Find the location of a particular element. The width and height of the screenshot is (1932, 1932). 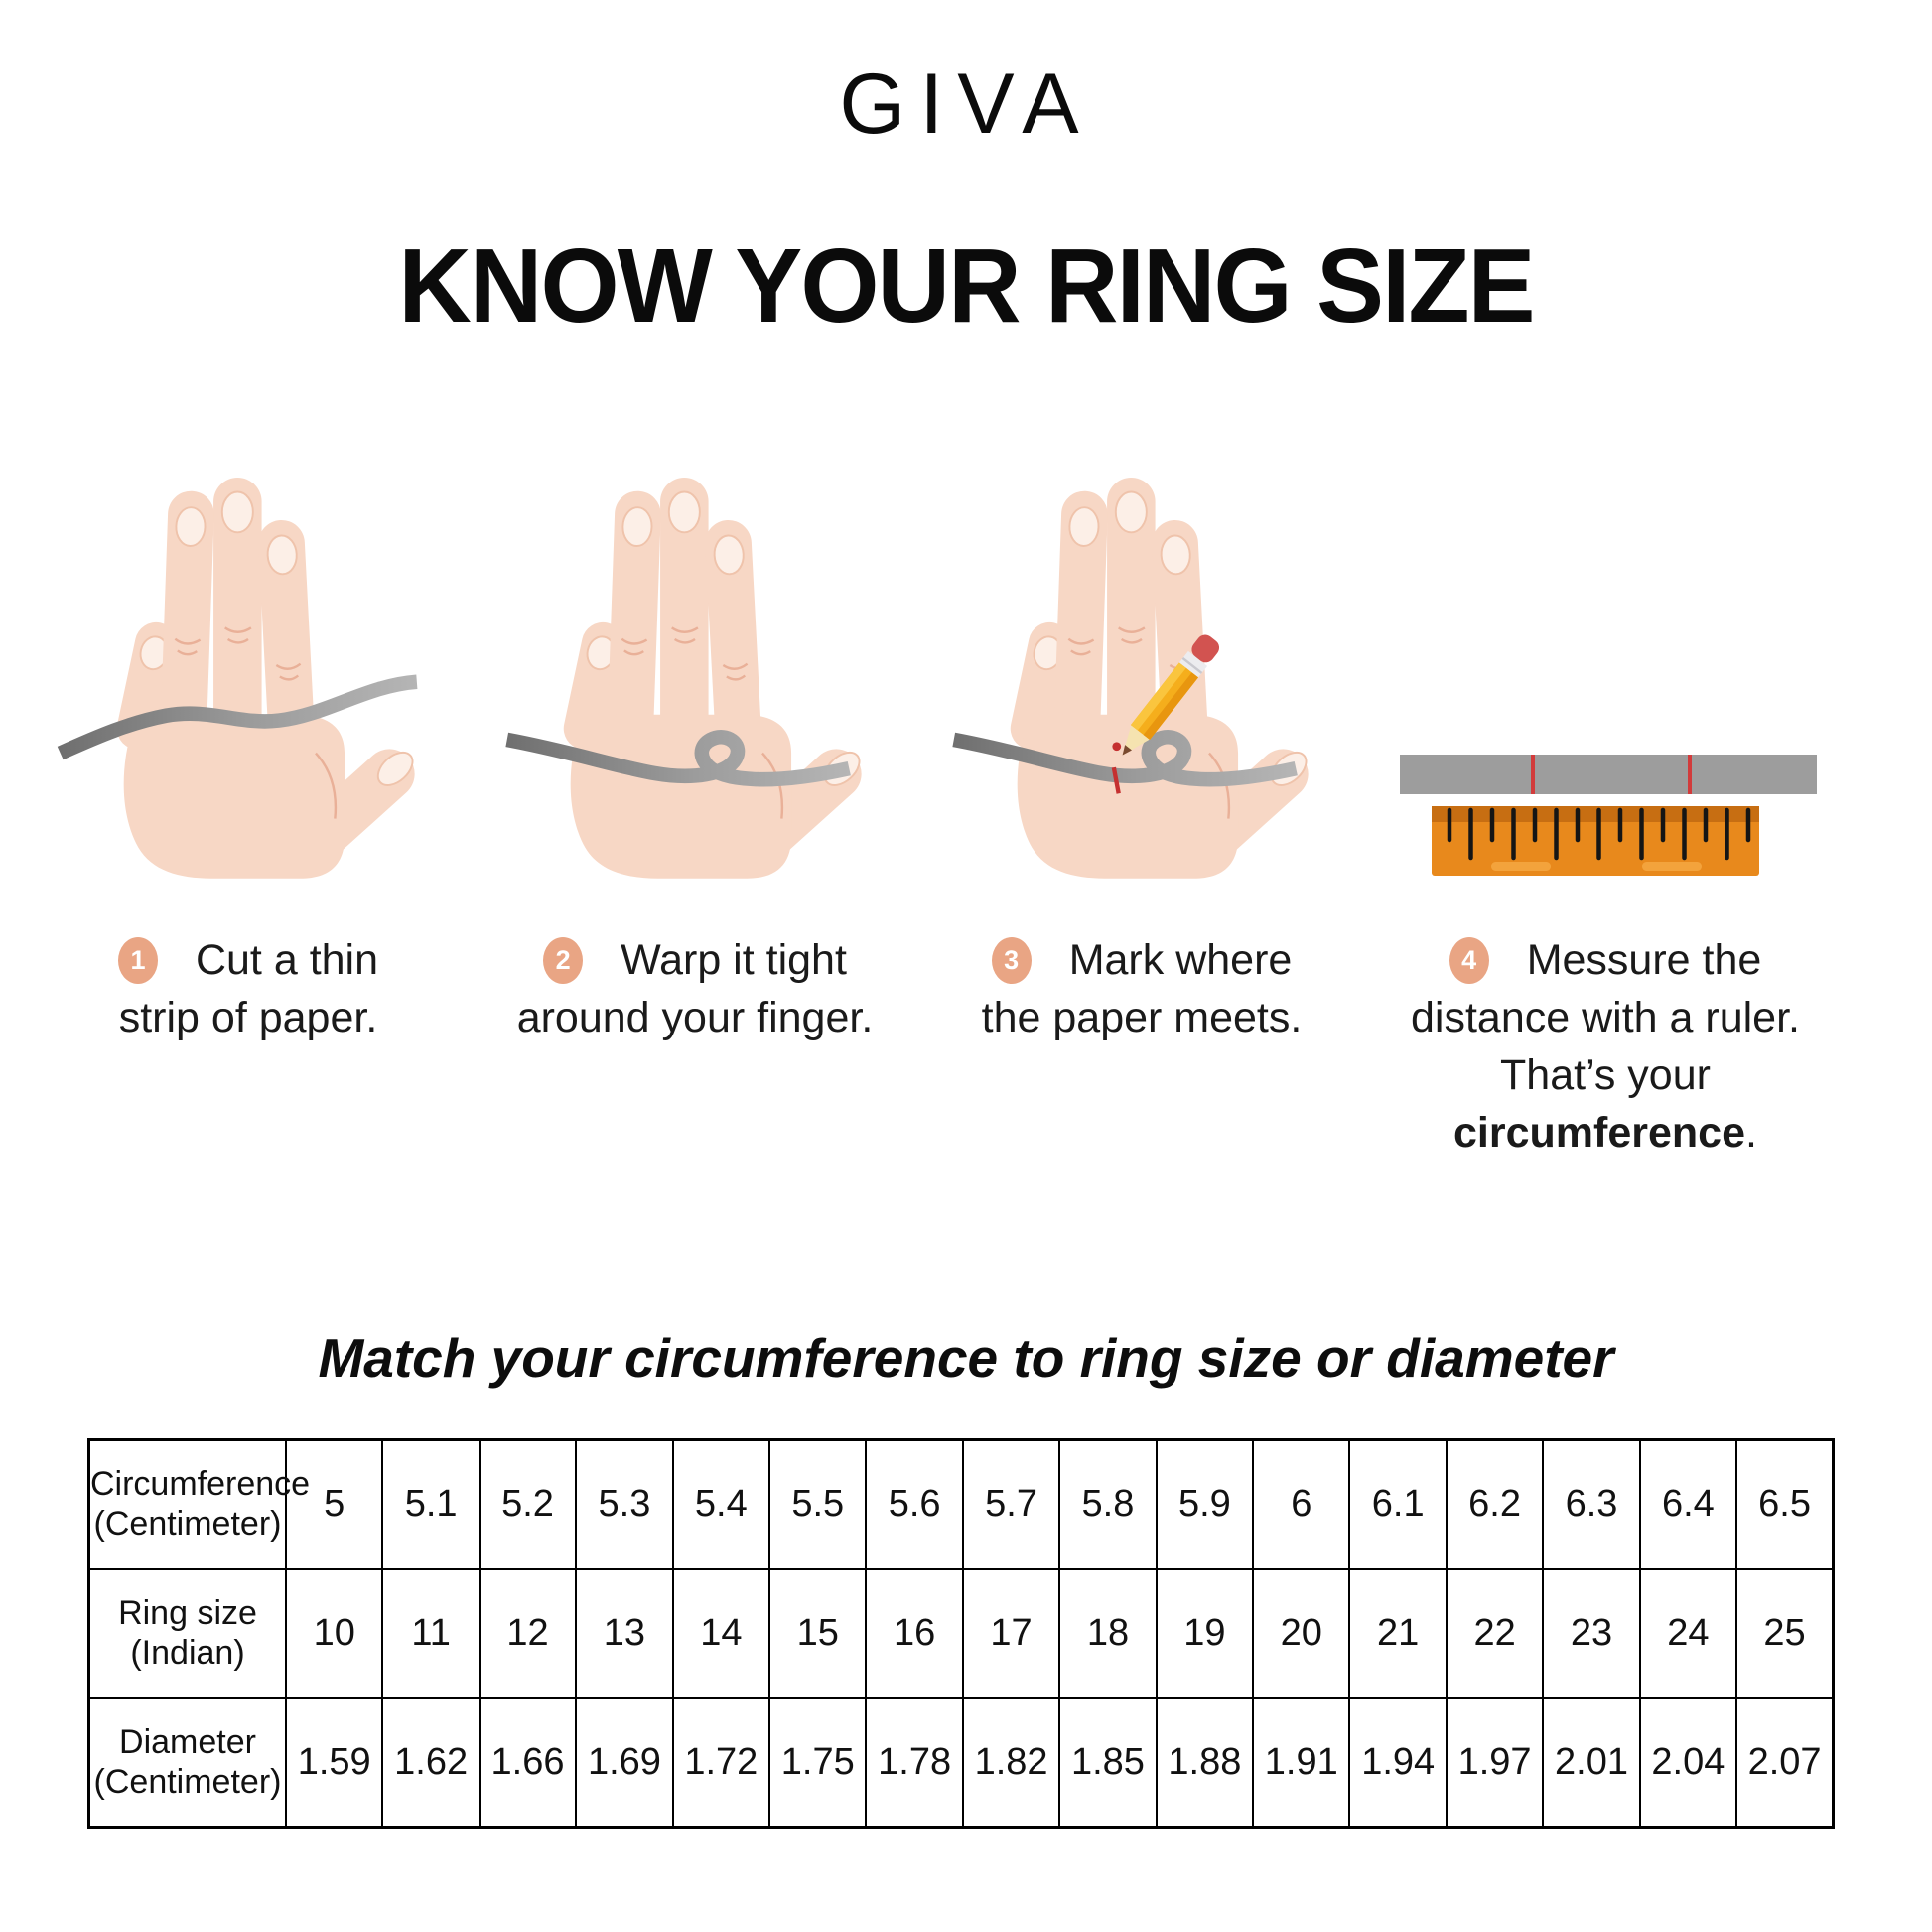

value-cell: 18 is located at coordinates (1108, 1634).